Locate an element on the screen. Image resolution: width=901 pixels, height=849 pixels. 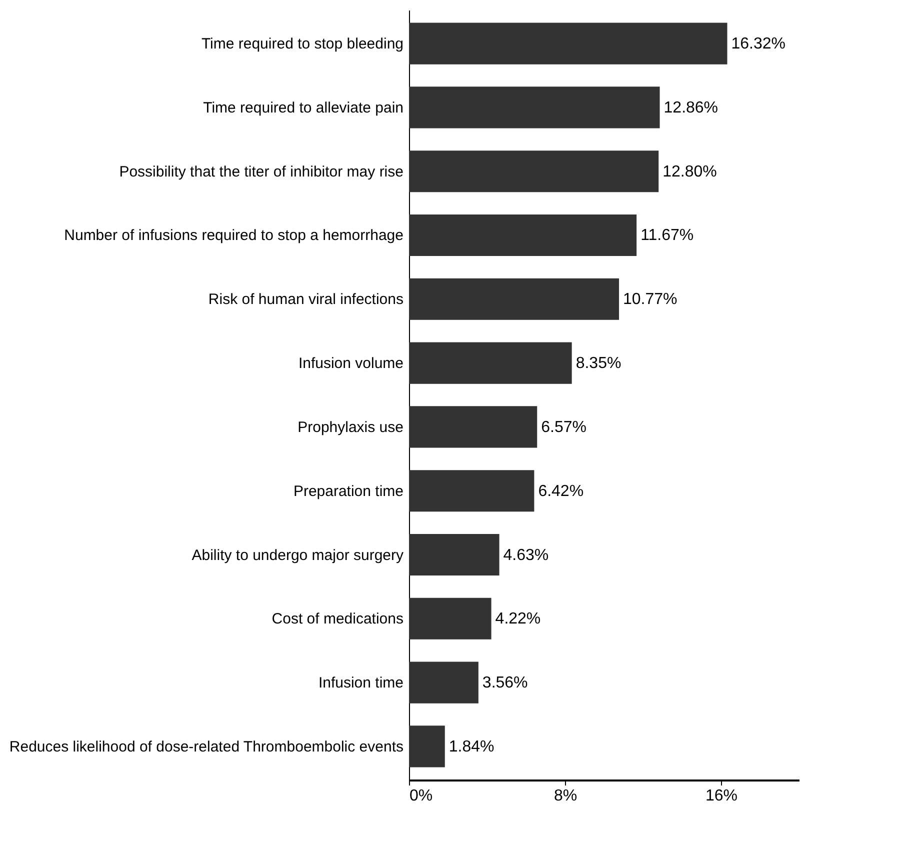
y-tick-label: Prophylaxis use is located at coordinates (351, 427).